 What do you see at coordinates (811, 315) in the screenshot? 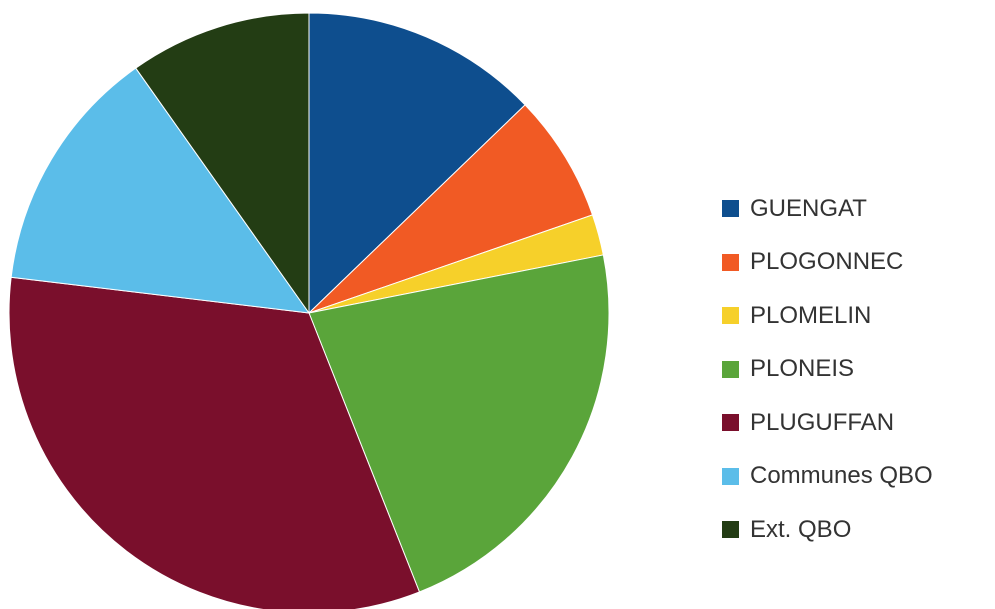
I see `legend-label: PLOMELIN` at bounding box center [811, 315].